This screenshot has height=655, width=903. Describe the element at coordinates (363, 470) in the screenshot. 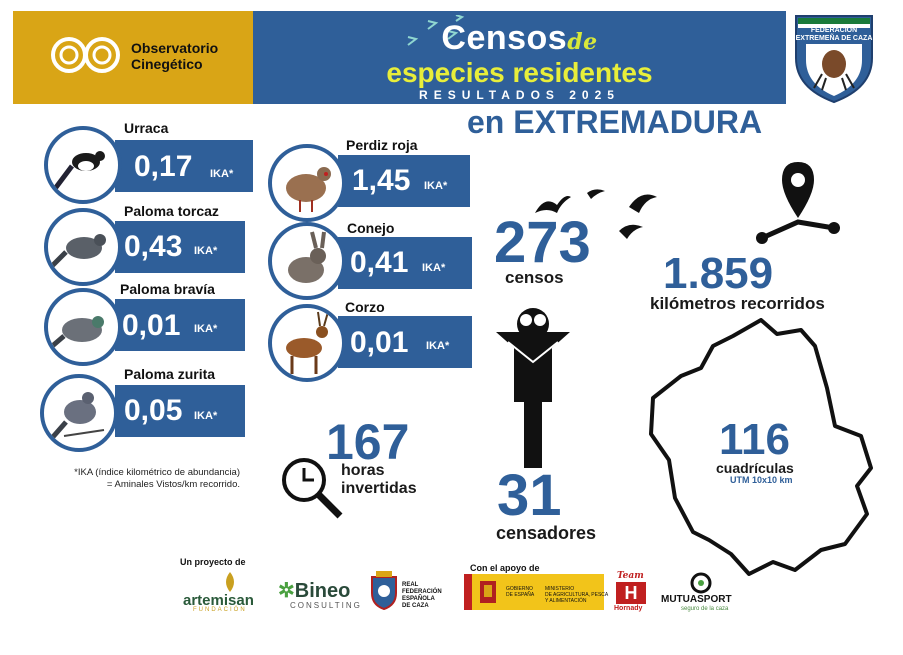

I see `horas-label-line1: horas` at that location.